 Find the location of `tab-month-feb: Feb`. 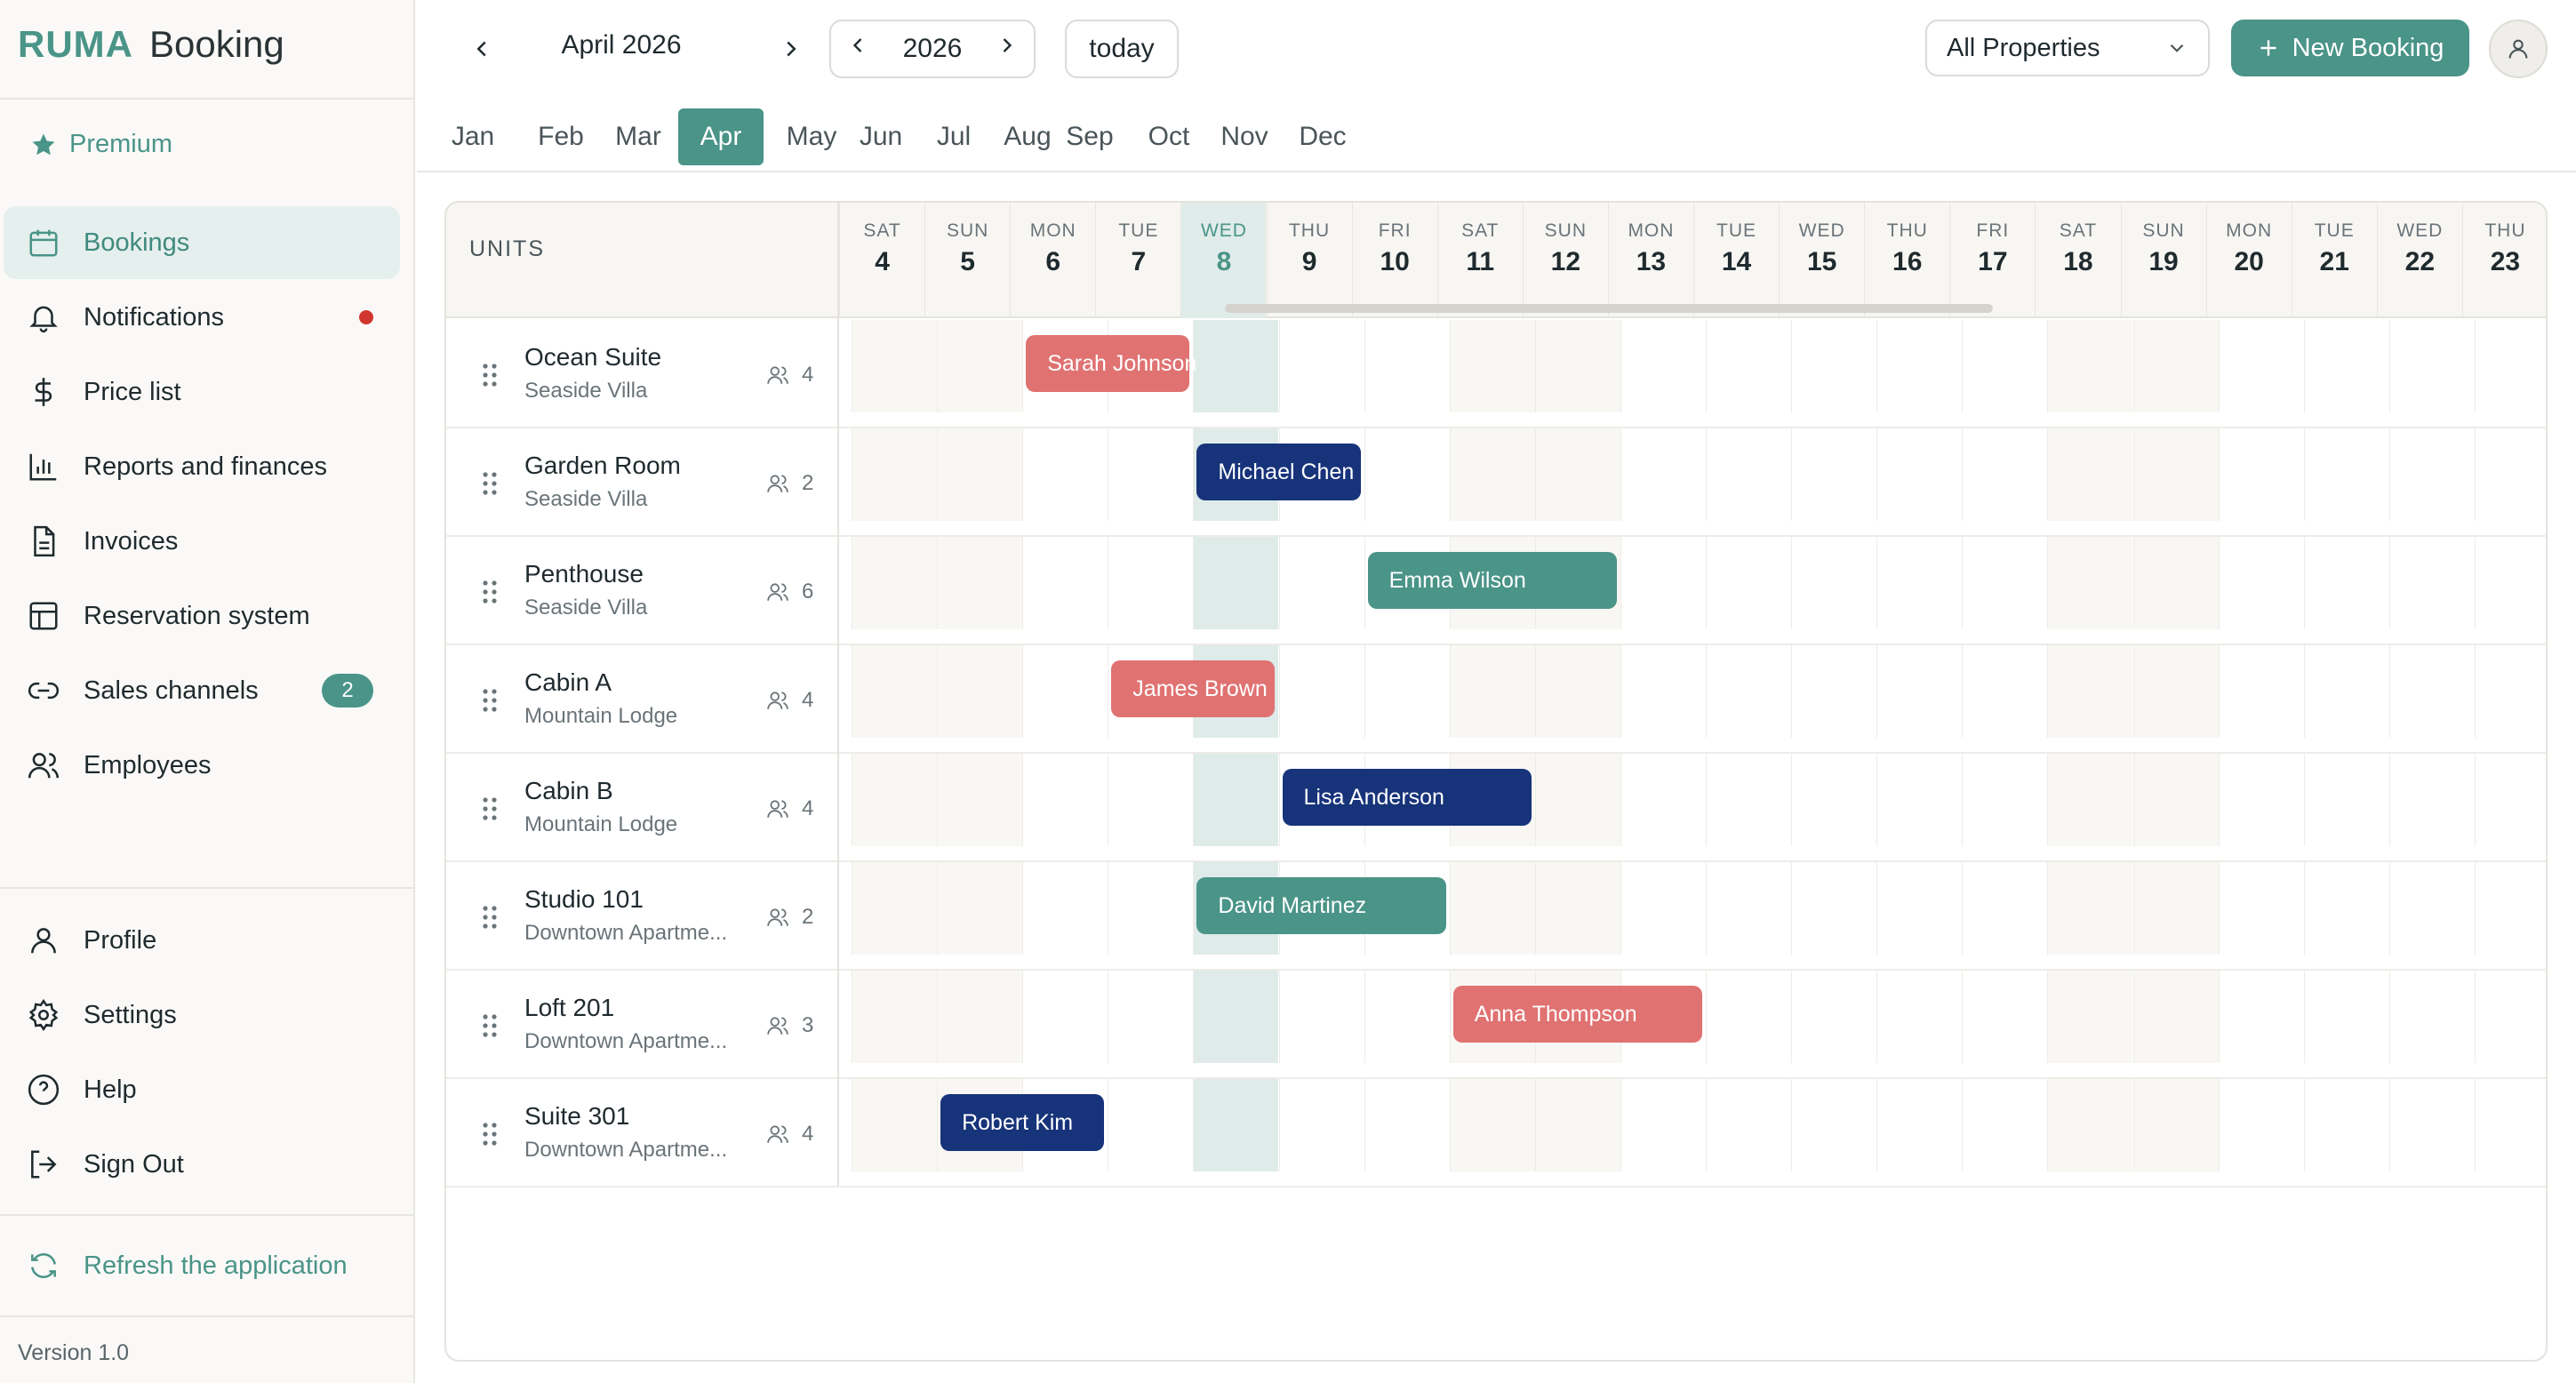

tab-month-feb: Feb is located at coordinates (561, 137).